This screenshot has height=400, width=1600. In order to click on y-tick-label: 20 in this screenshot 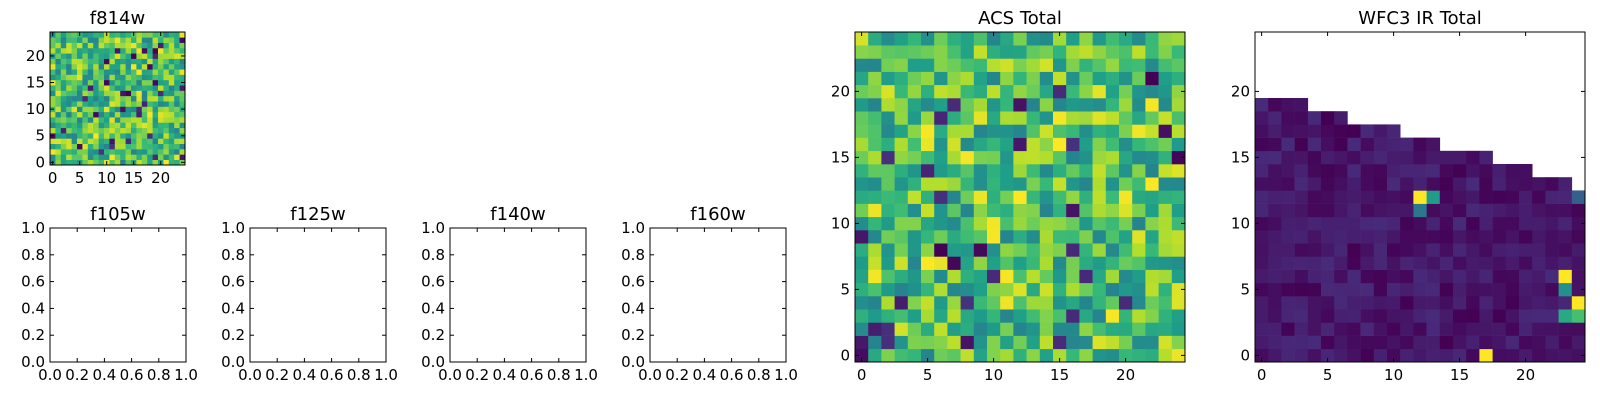, I will do `click(840, 91)`.